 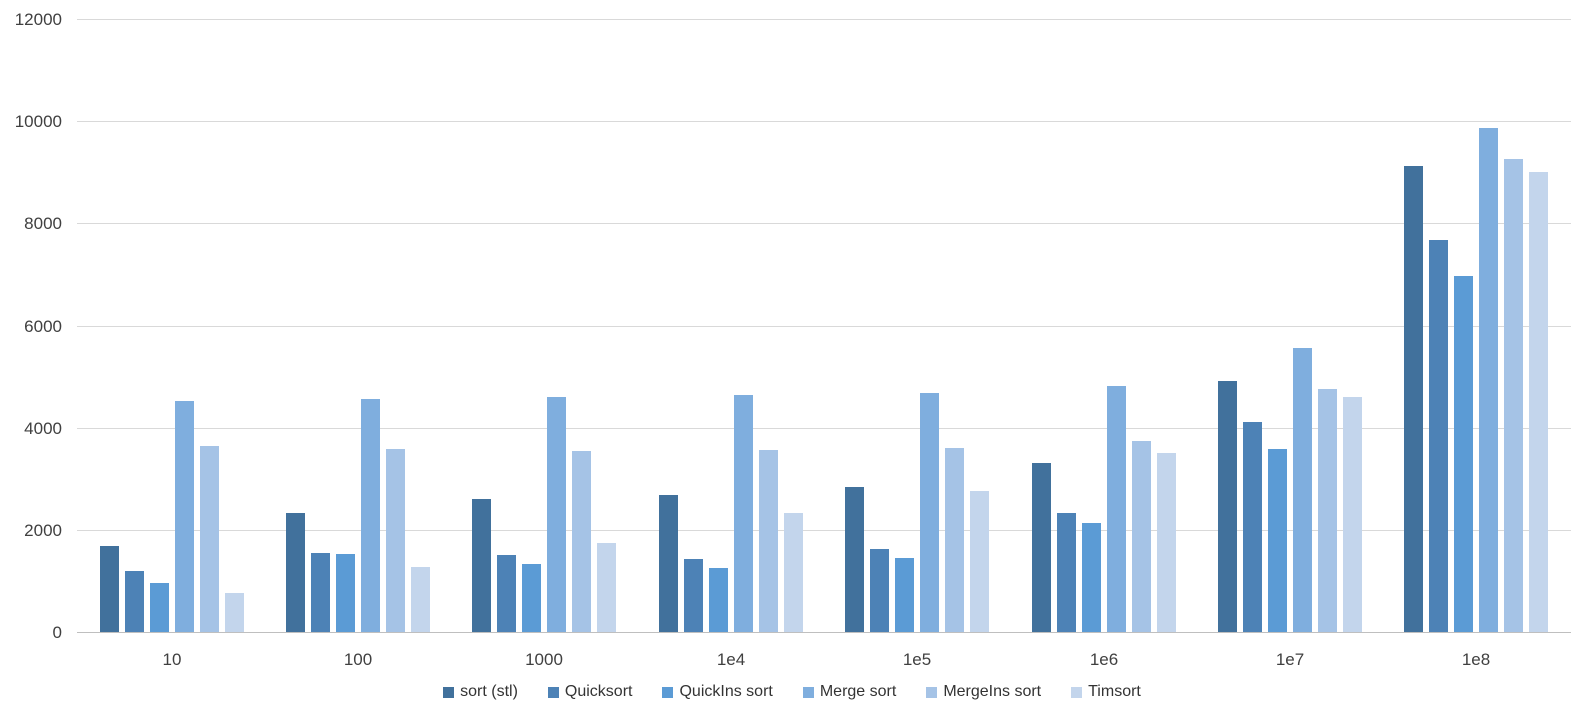 What do you see at coordinates (1252, 527) in the screenshot?
I see `bar-quicksort-1e7` at bounding box center [1252, 527].